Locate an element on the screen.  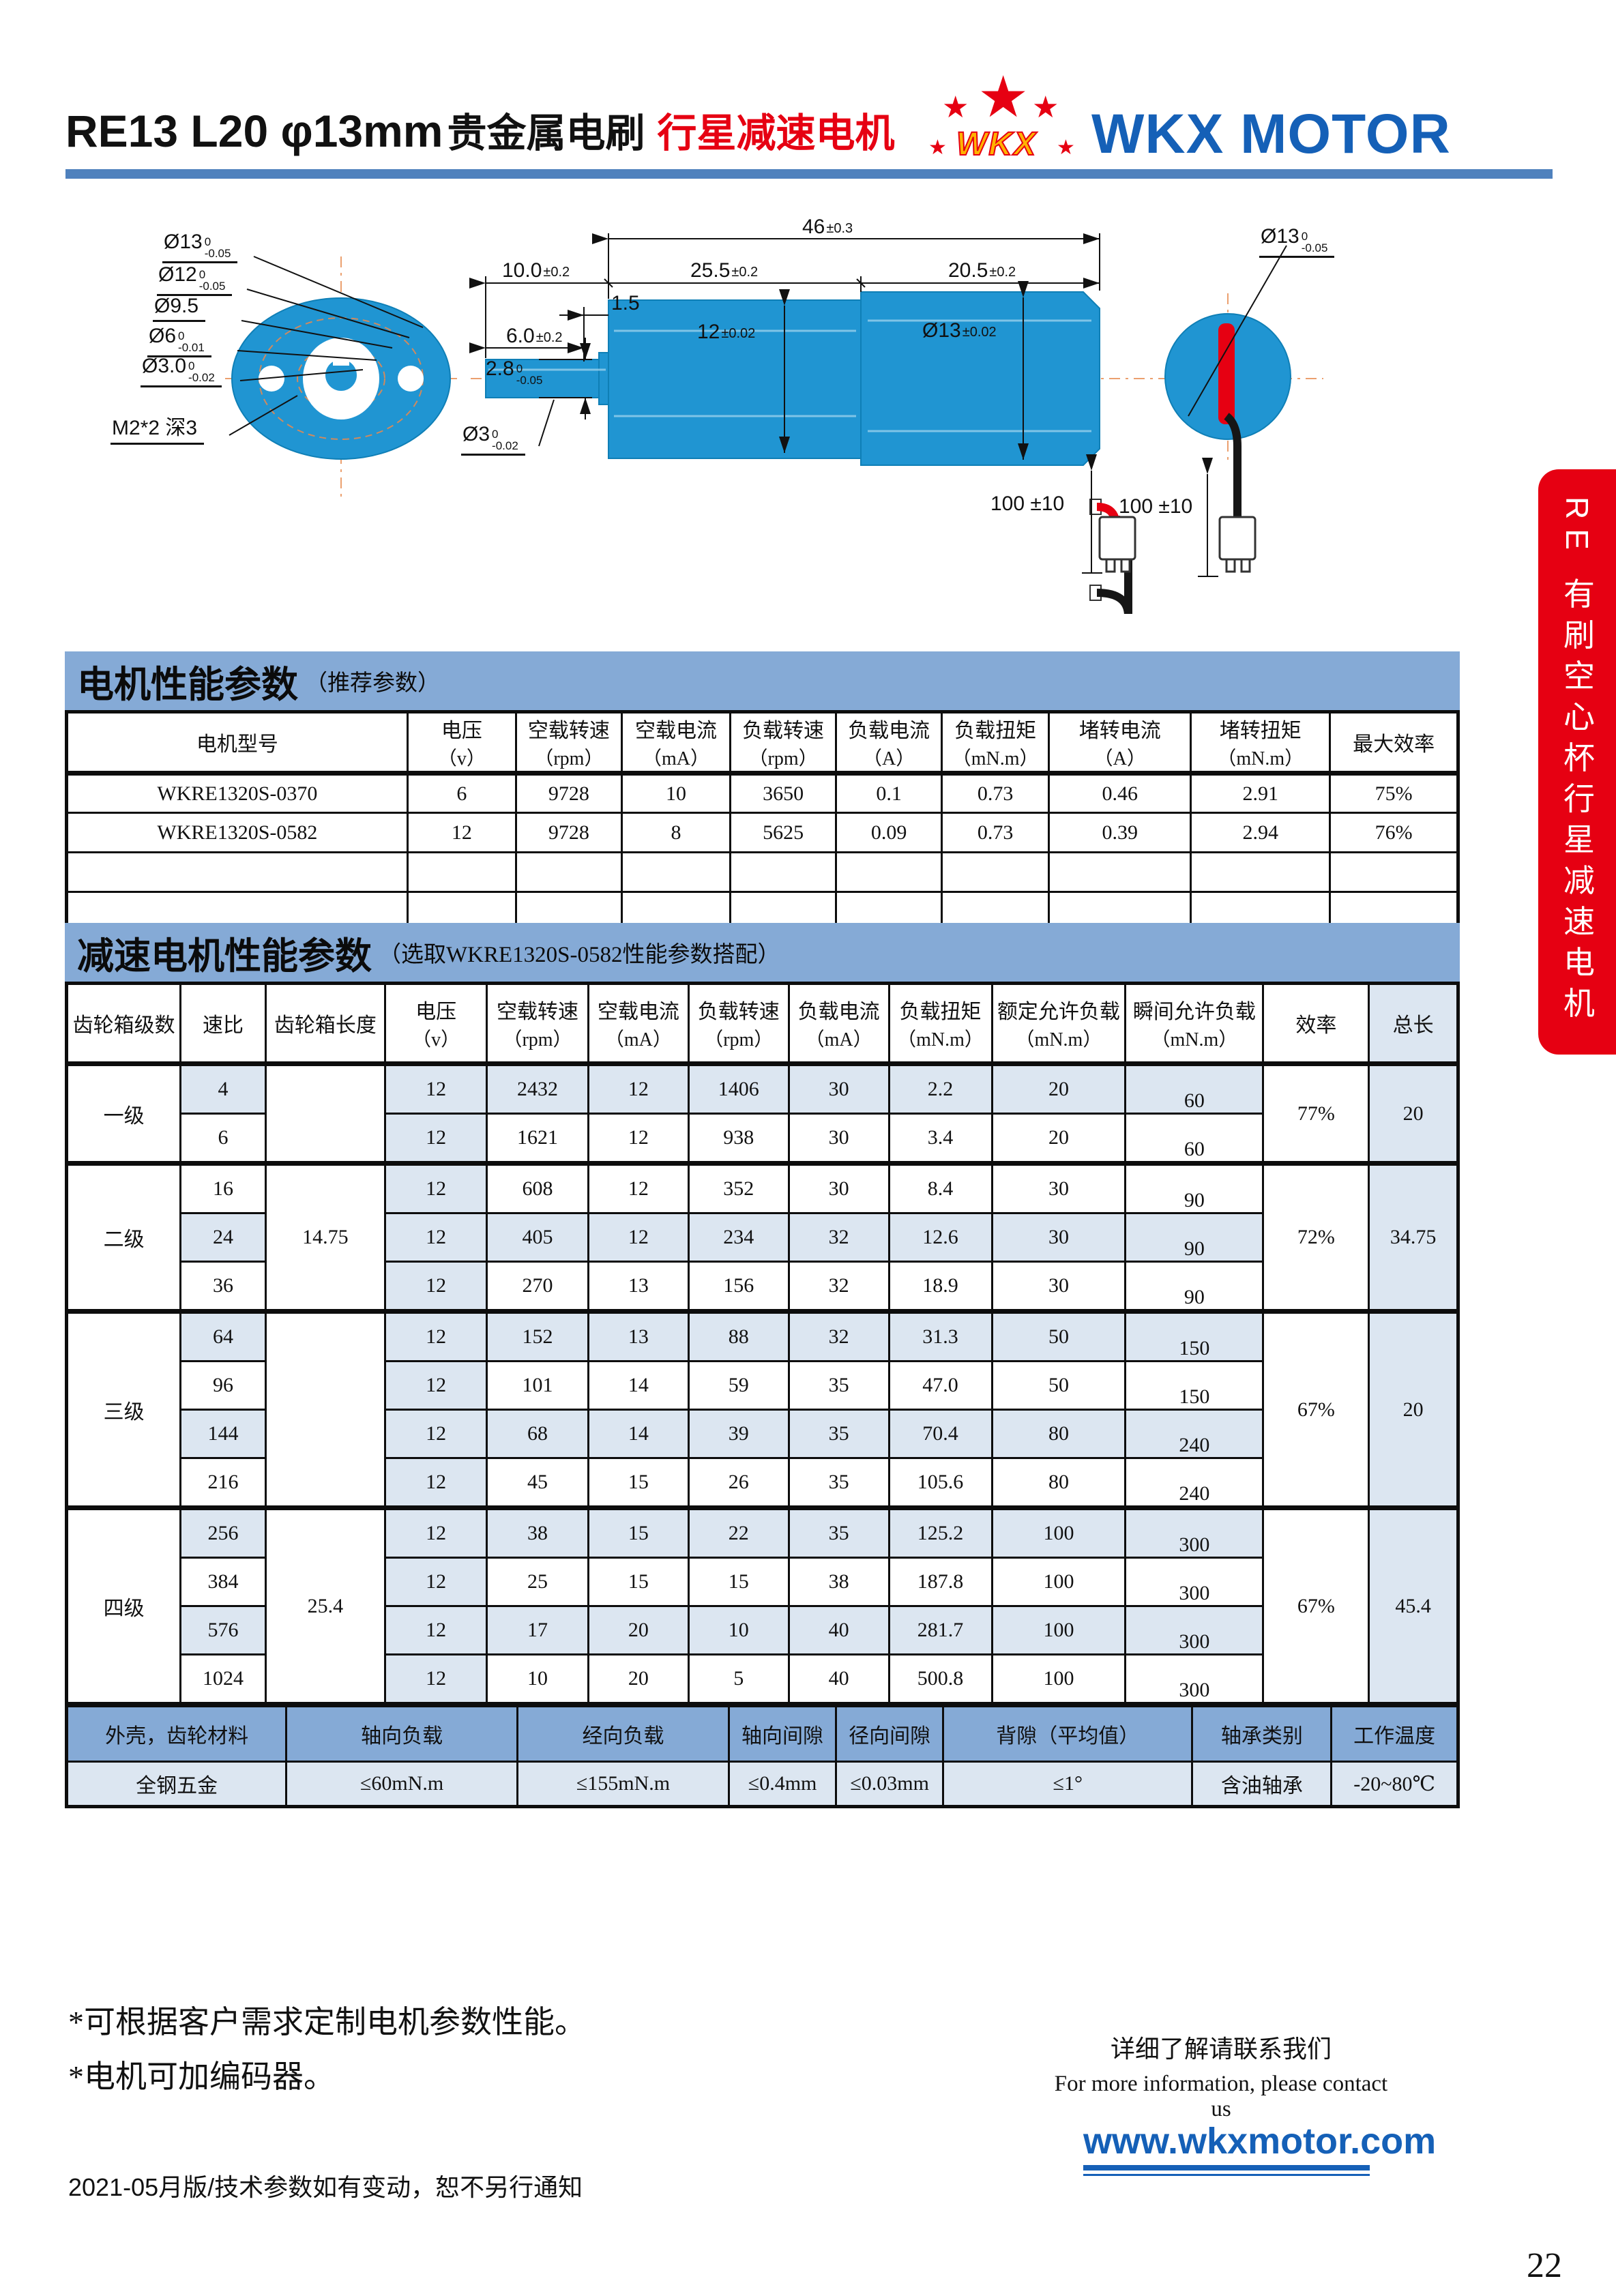
cell-ls: 3650 is located at coordinates (783, 793).